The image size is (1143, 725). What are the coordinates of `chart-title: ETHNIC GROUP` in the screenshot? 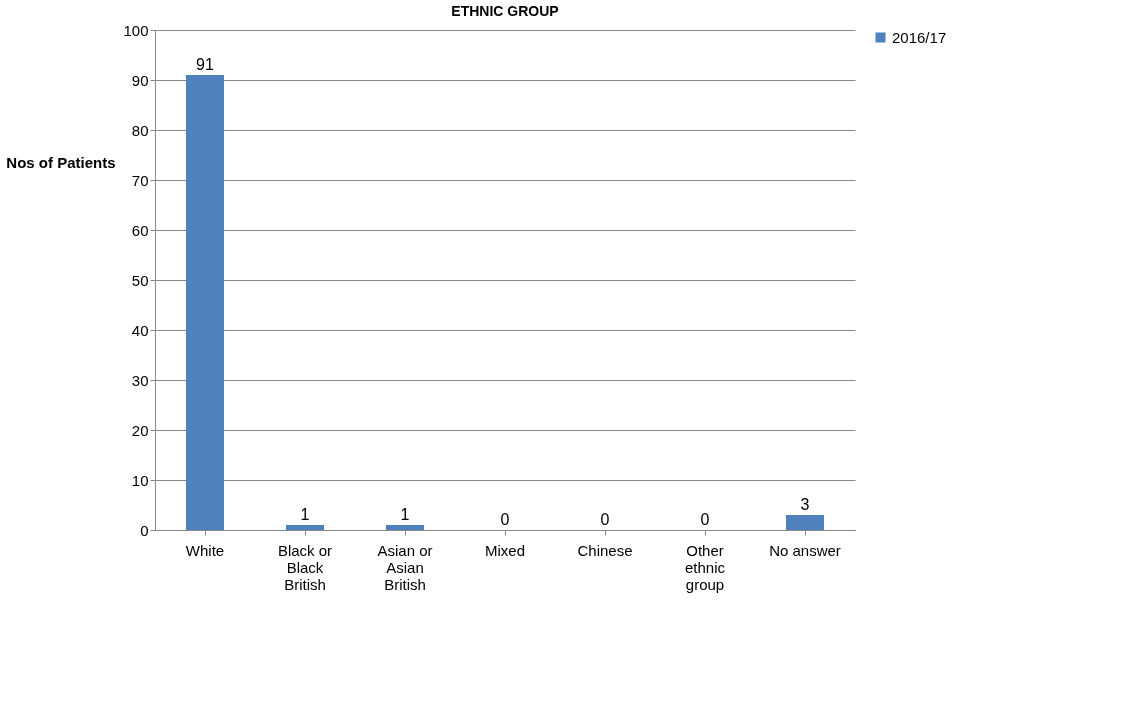 It's located at (505, 11).